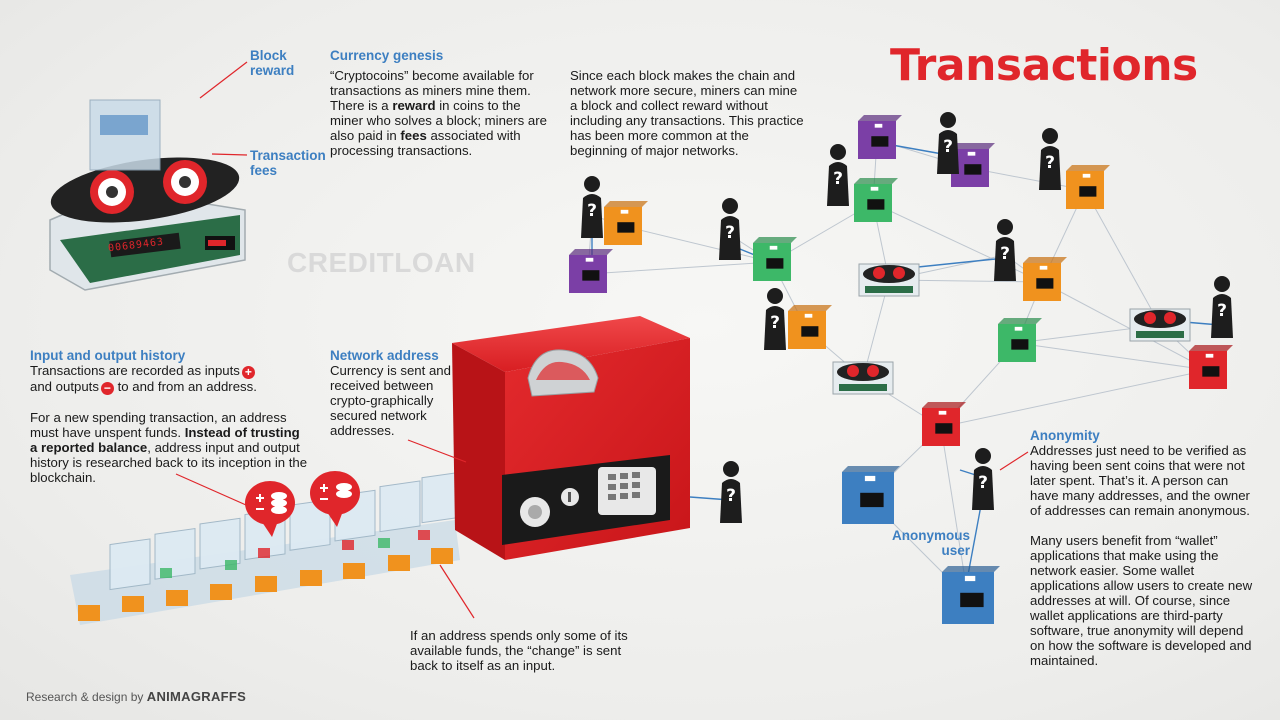  What do you see at coordinates (107, 388) in the screenshot?
I see `minus-icon: −` at bounding box center [107, 388].